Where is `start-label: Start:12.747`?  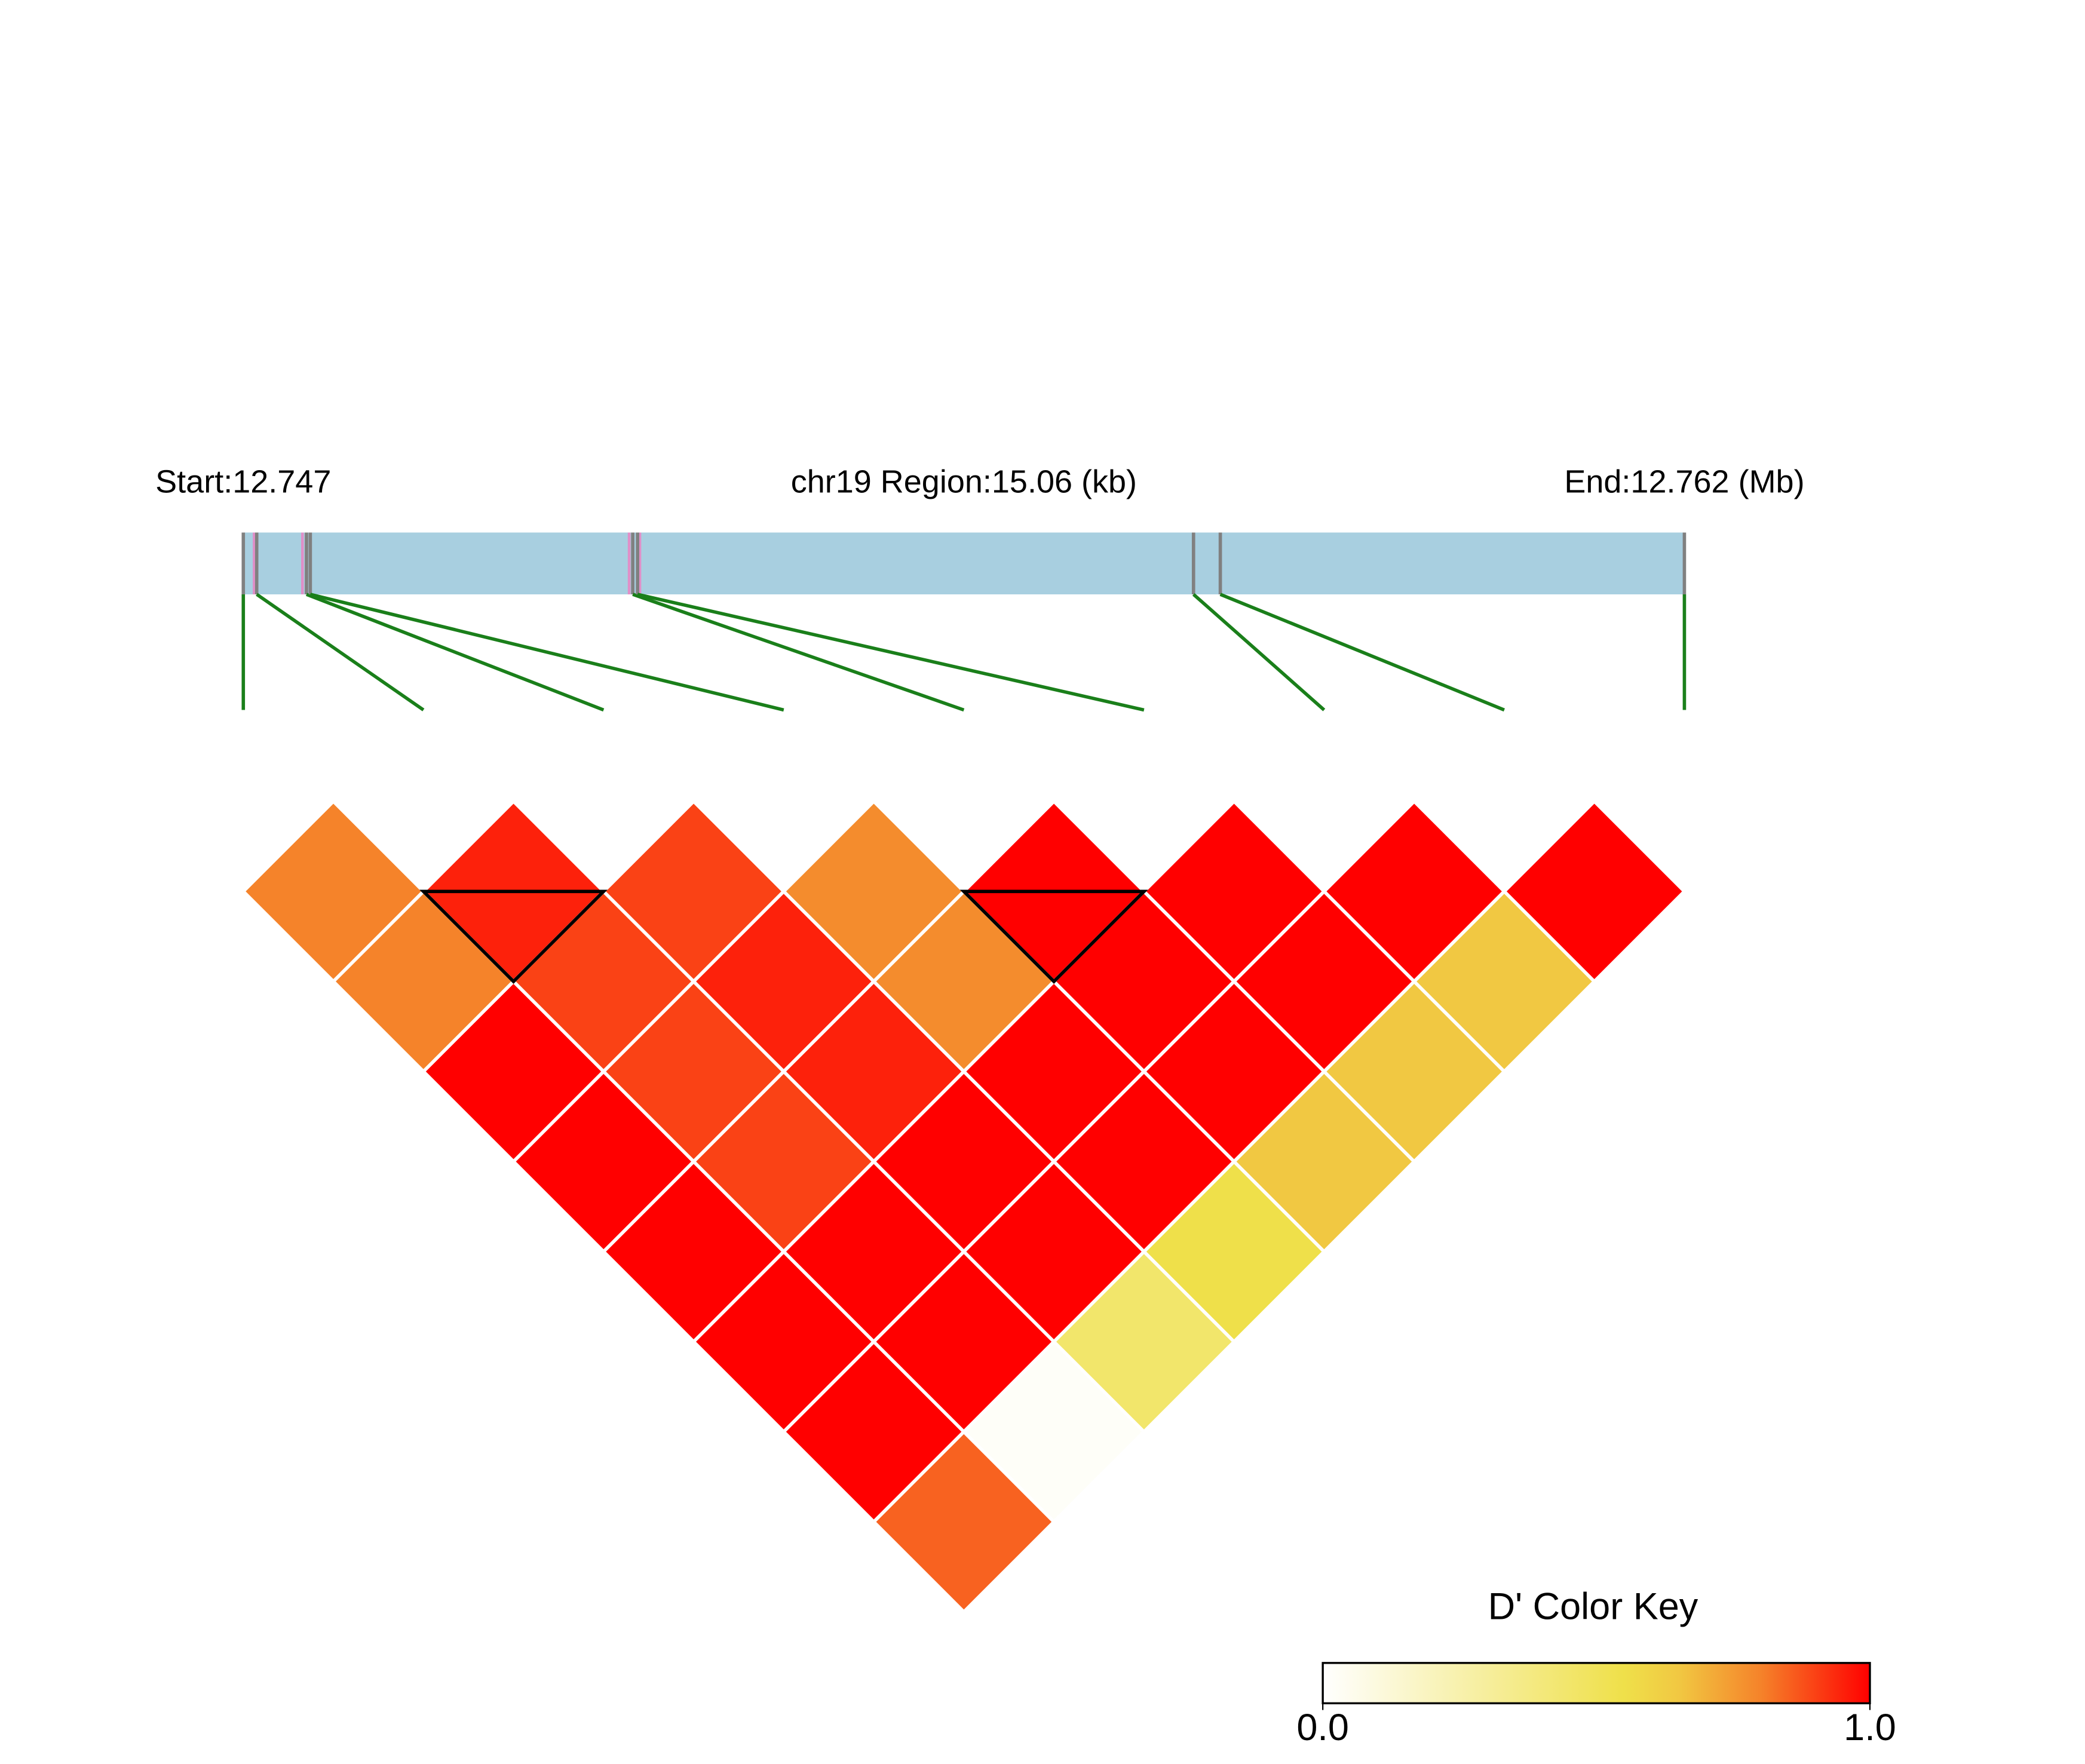
start-label: Start:12.747 is located at coordinates (243, 482).